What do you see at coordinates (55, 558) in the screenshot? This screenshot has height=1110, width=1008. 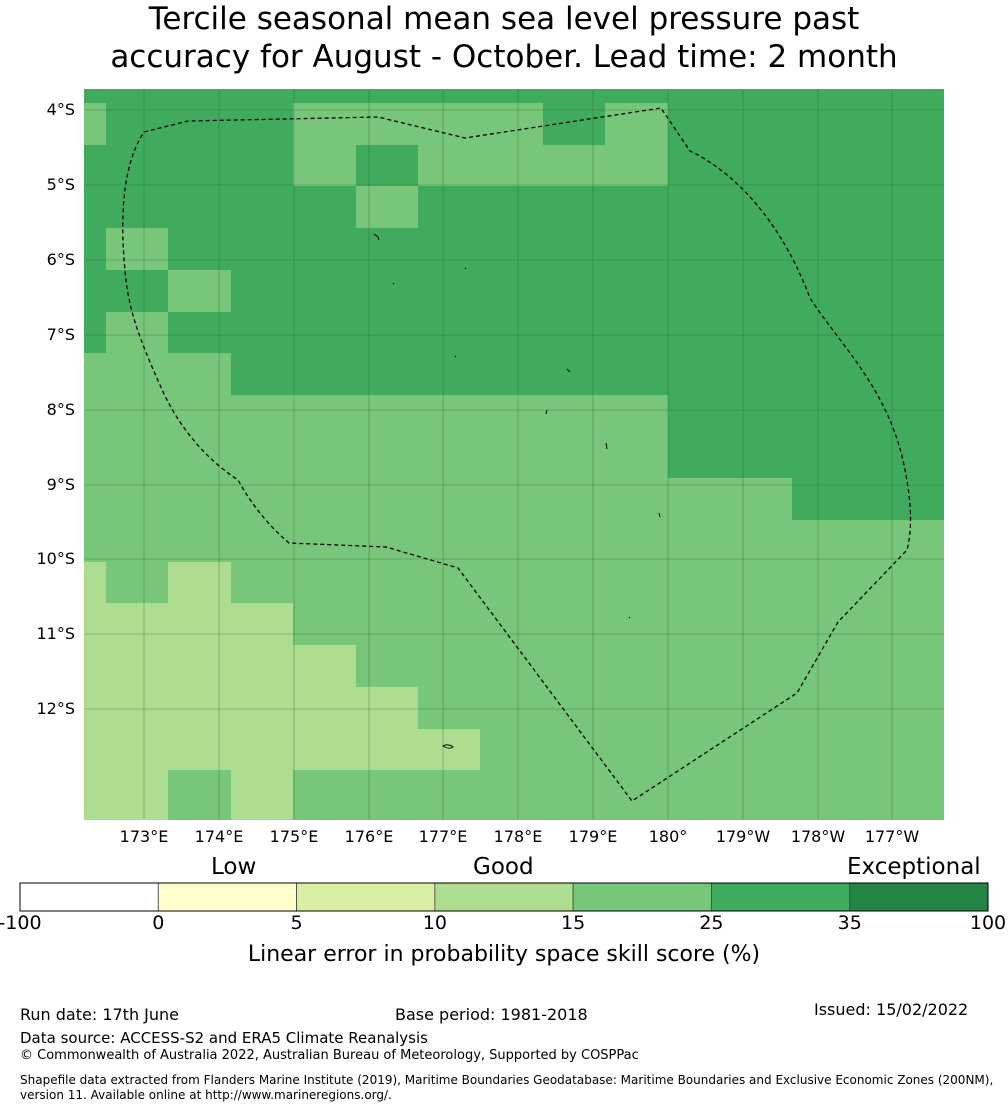 I see `latitude-label: 10°S` at bounding box center [55, 558].